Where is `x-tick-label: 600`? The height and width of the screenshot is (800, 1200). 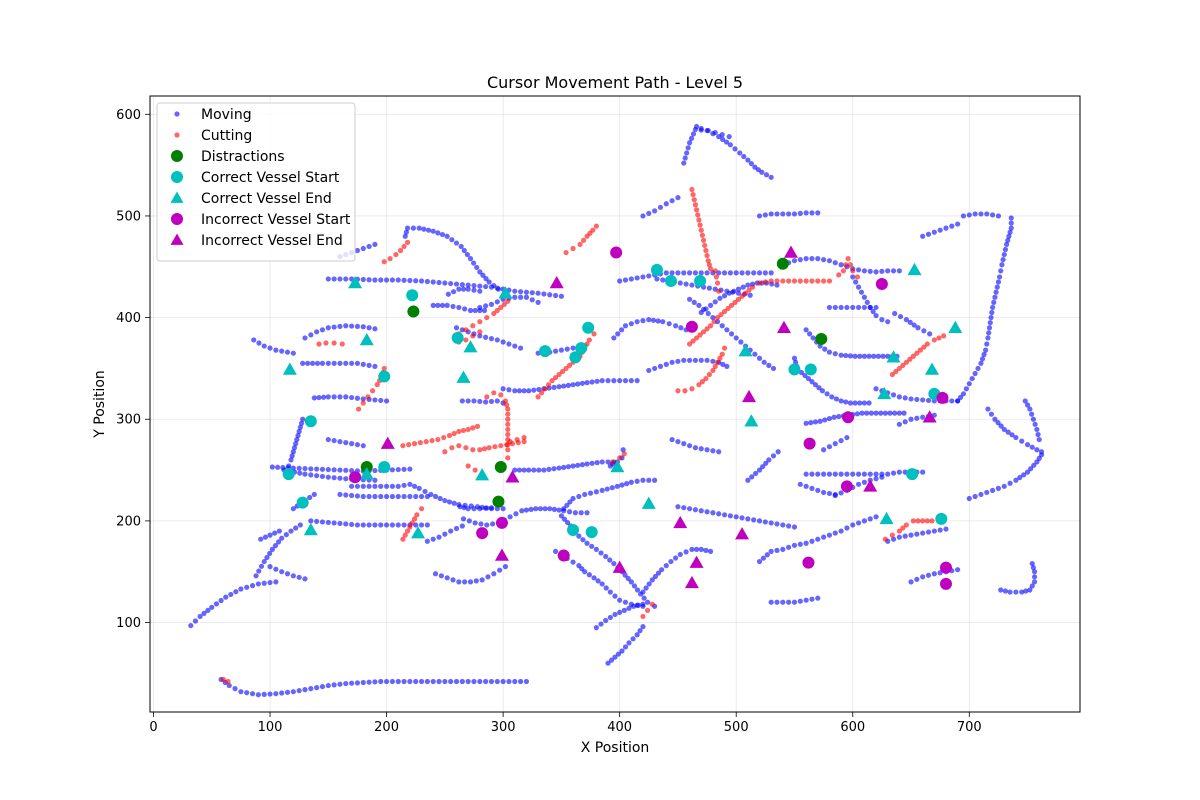 x-tick-label: 600 is located at coordinates (852, 727).